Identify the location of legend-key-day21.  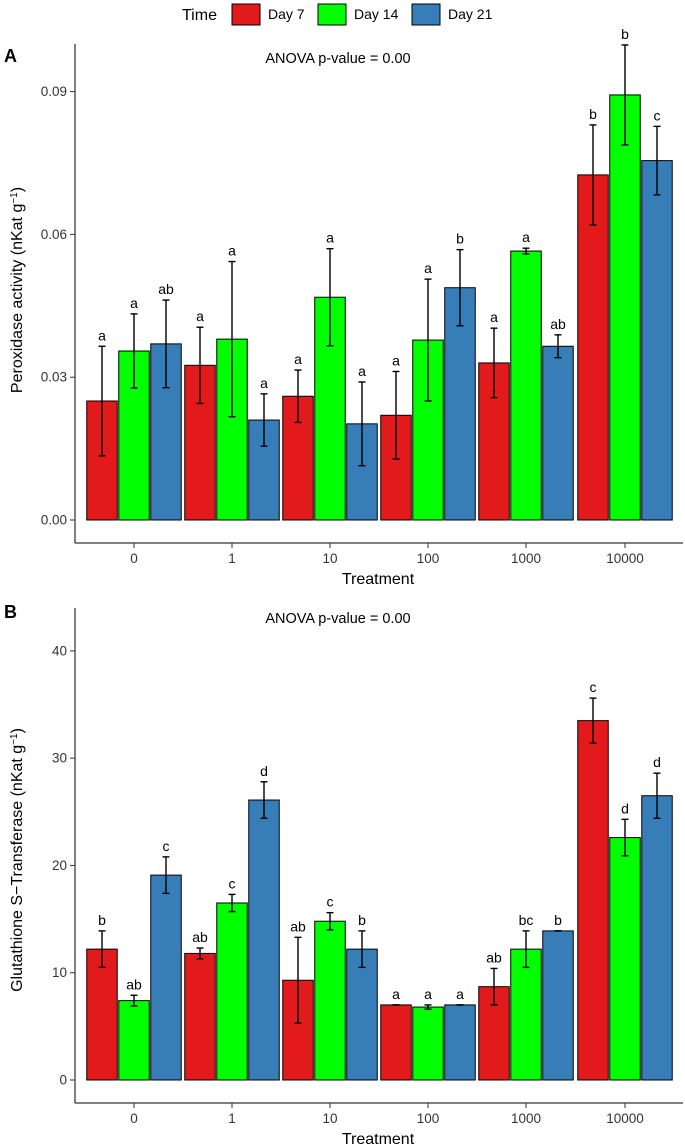
(426, 14).